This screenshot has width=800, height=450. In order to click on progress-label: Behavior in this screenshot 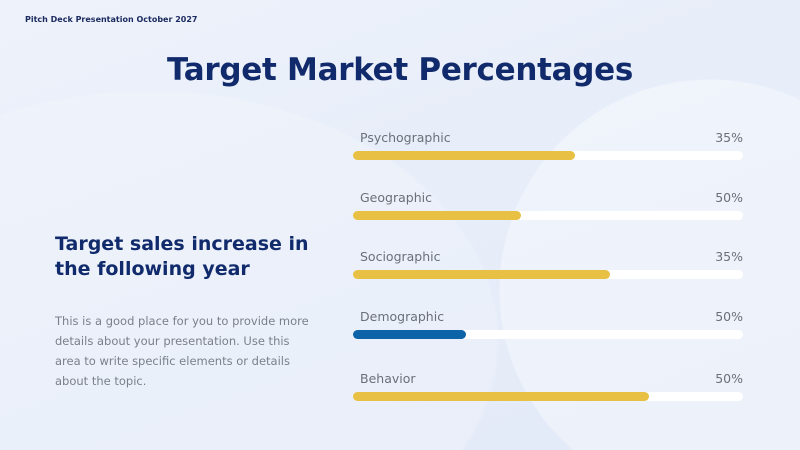, I will do `click(388, 378)`.